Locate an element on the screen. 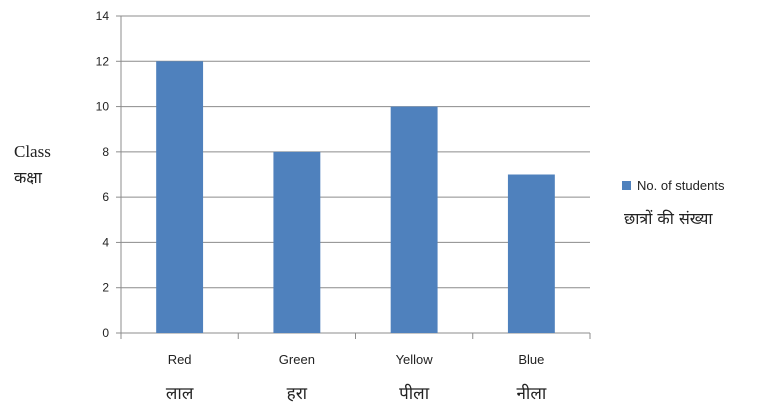  y-axis-label: Class कक्षा is located at coordinates (32, 164).